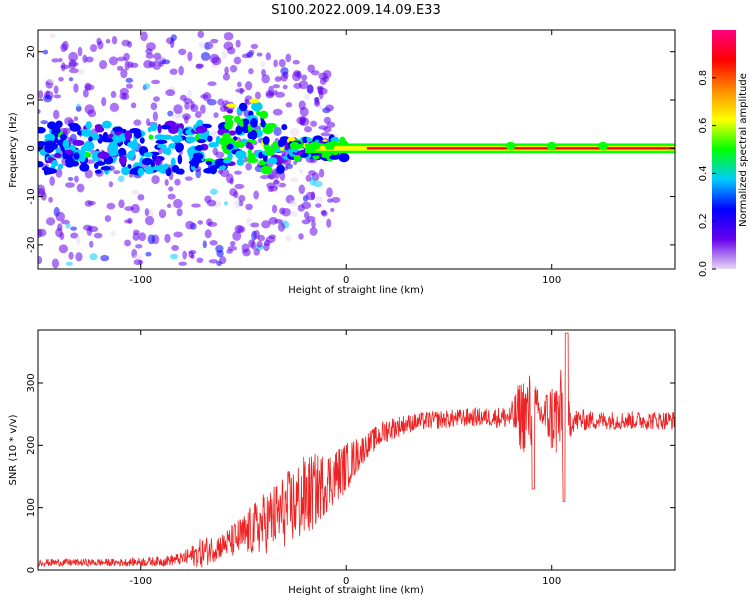 The width and height of the screenshot is (750, 600). Describe the element at coordinates (703, 269) in the screenshot. I see `colorbar-tick-label: 0.0` at that location.